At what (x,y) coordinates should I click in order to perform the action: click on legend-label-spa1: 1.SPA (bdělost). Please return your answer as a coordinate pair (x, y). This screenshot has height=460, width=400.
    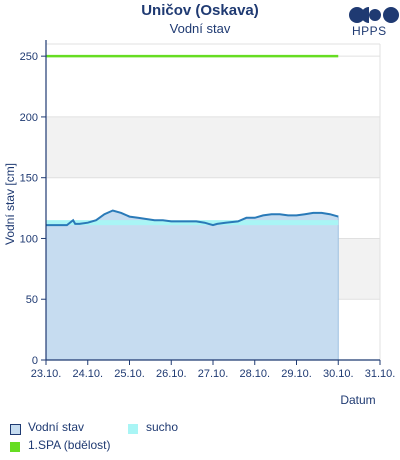
    Looking at the image, I should click on (69, 445).